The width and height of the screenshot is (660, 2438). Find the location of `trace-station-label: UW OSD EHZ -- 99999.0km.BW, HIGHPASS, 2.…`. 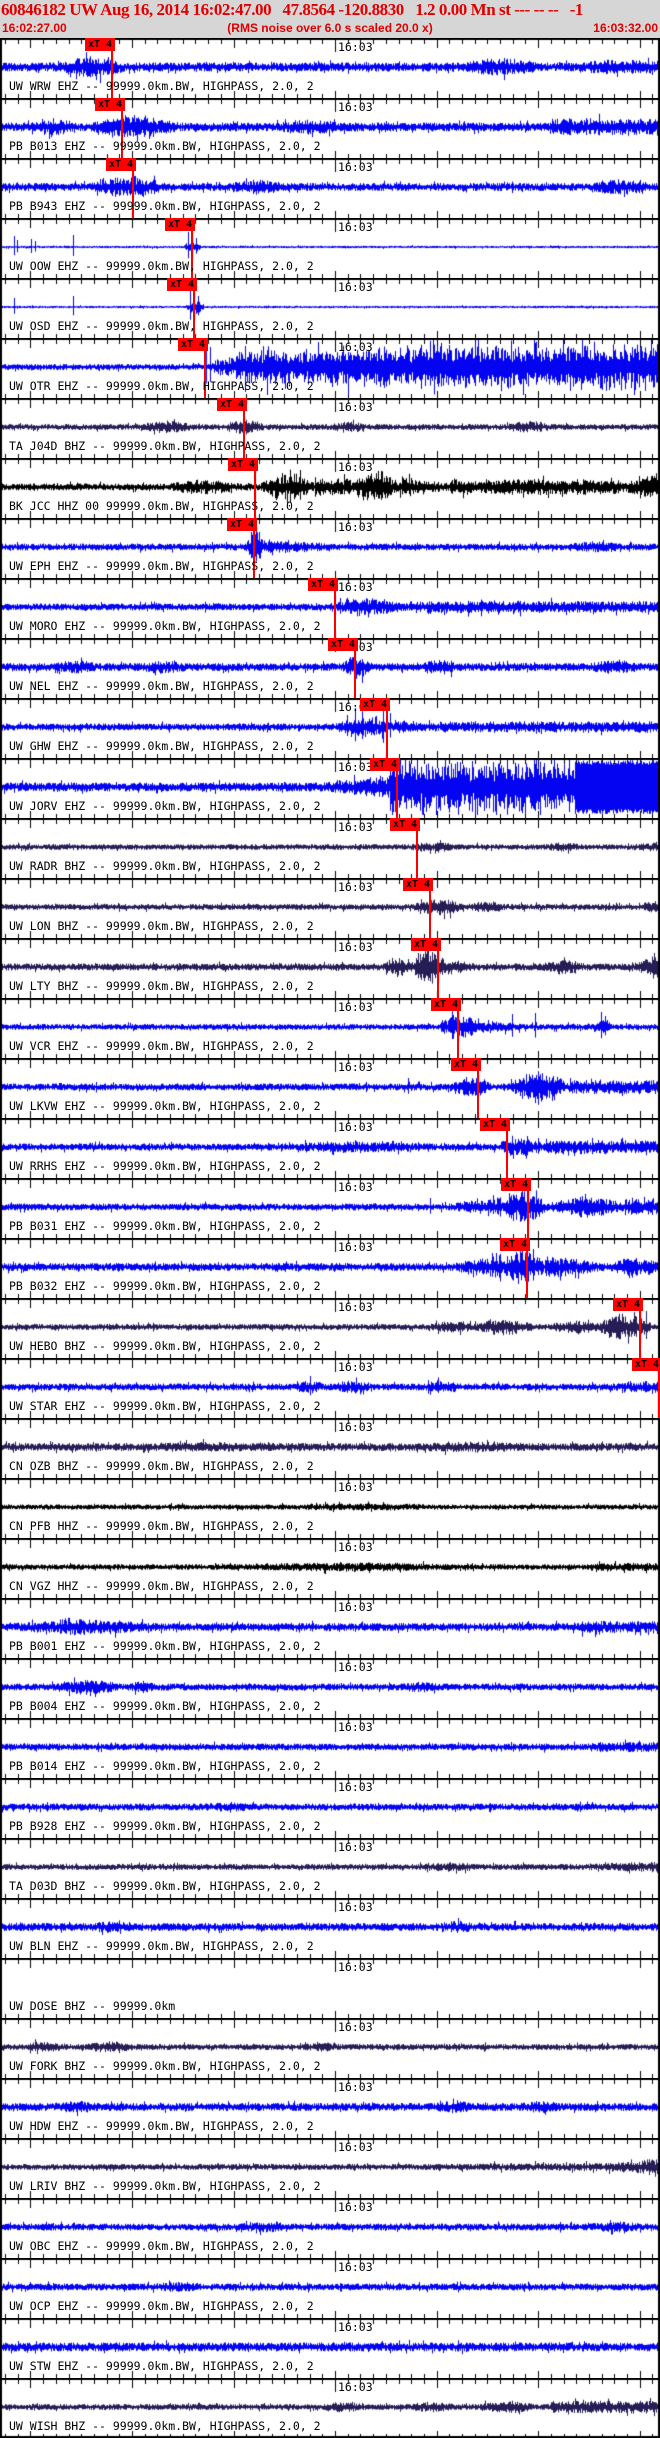

trace-station-label: UW OSD EHZ -- 99999.0km.BW, HIGHPASS, 2.… is located at coordinates (161, 326).